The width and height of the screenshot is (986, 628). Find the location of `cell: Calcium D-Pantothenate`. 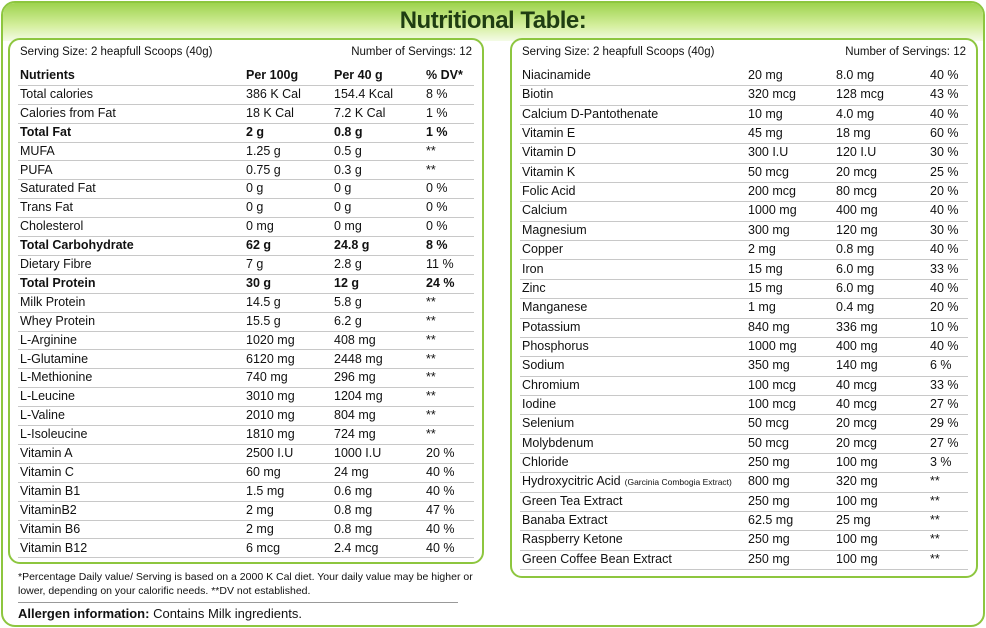

cell: Calcium D-Pantothenate is located at coordinates (590, 113).